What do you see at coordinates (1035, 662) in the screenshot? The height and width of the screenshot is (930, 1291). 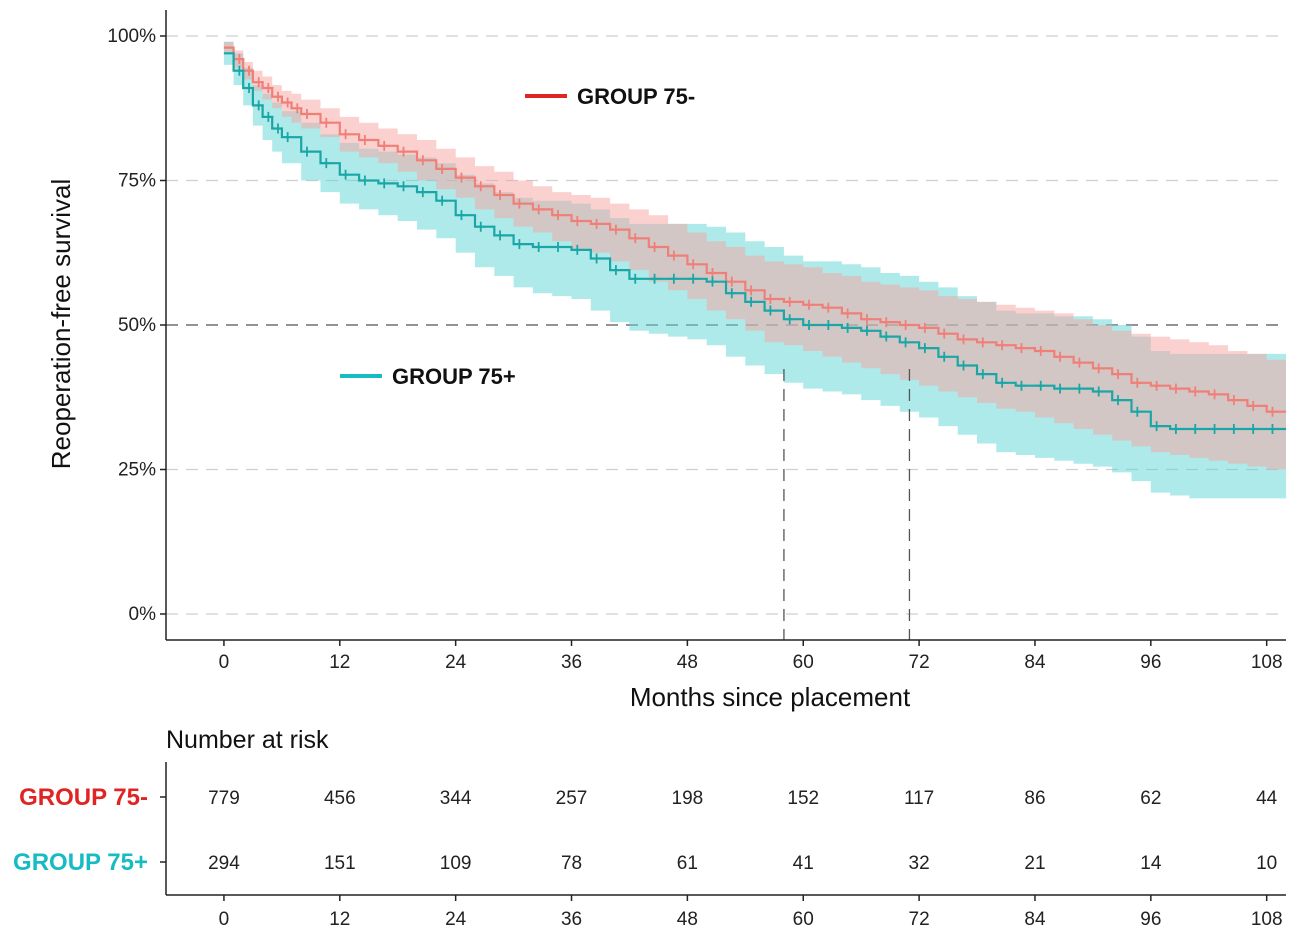 I see `x-tick-label: 84` at bounding box center [1035, 662].